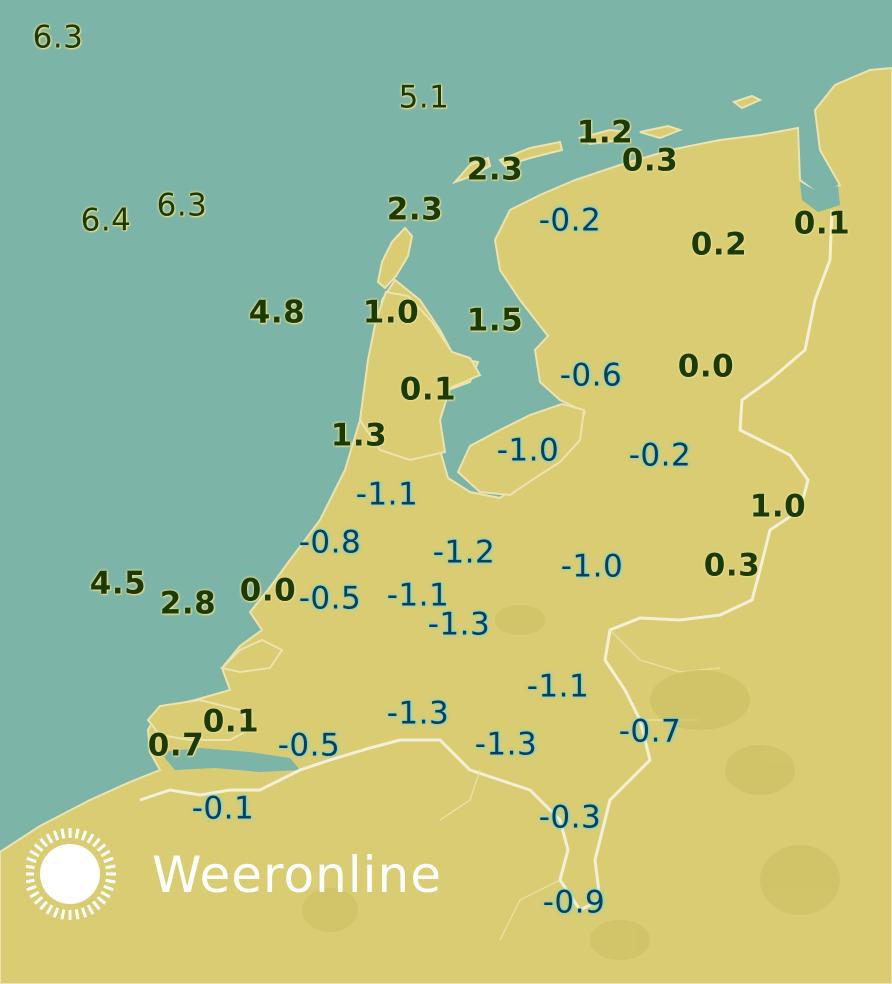 This screenshot has height=984, width=892. I want to click on island-schiermonnikoog, so click(661, 132).